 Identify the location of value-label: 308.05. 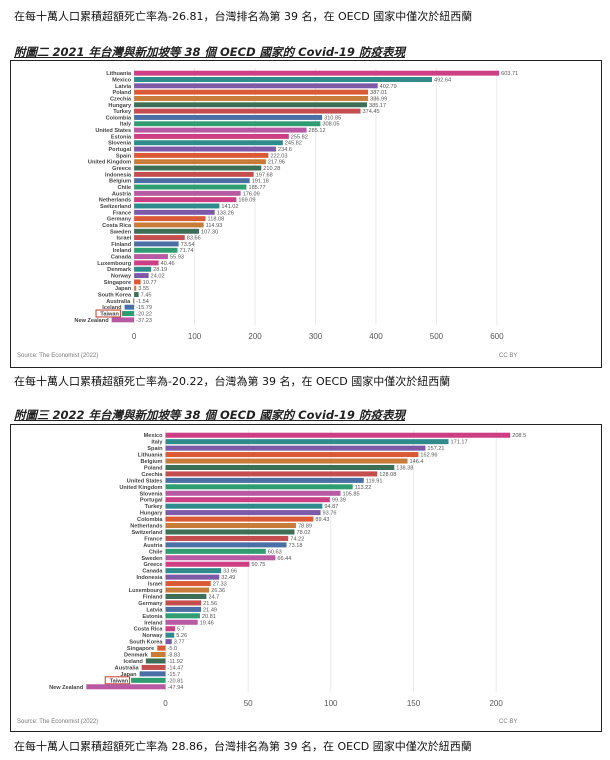
(330, 125).